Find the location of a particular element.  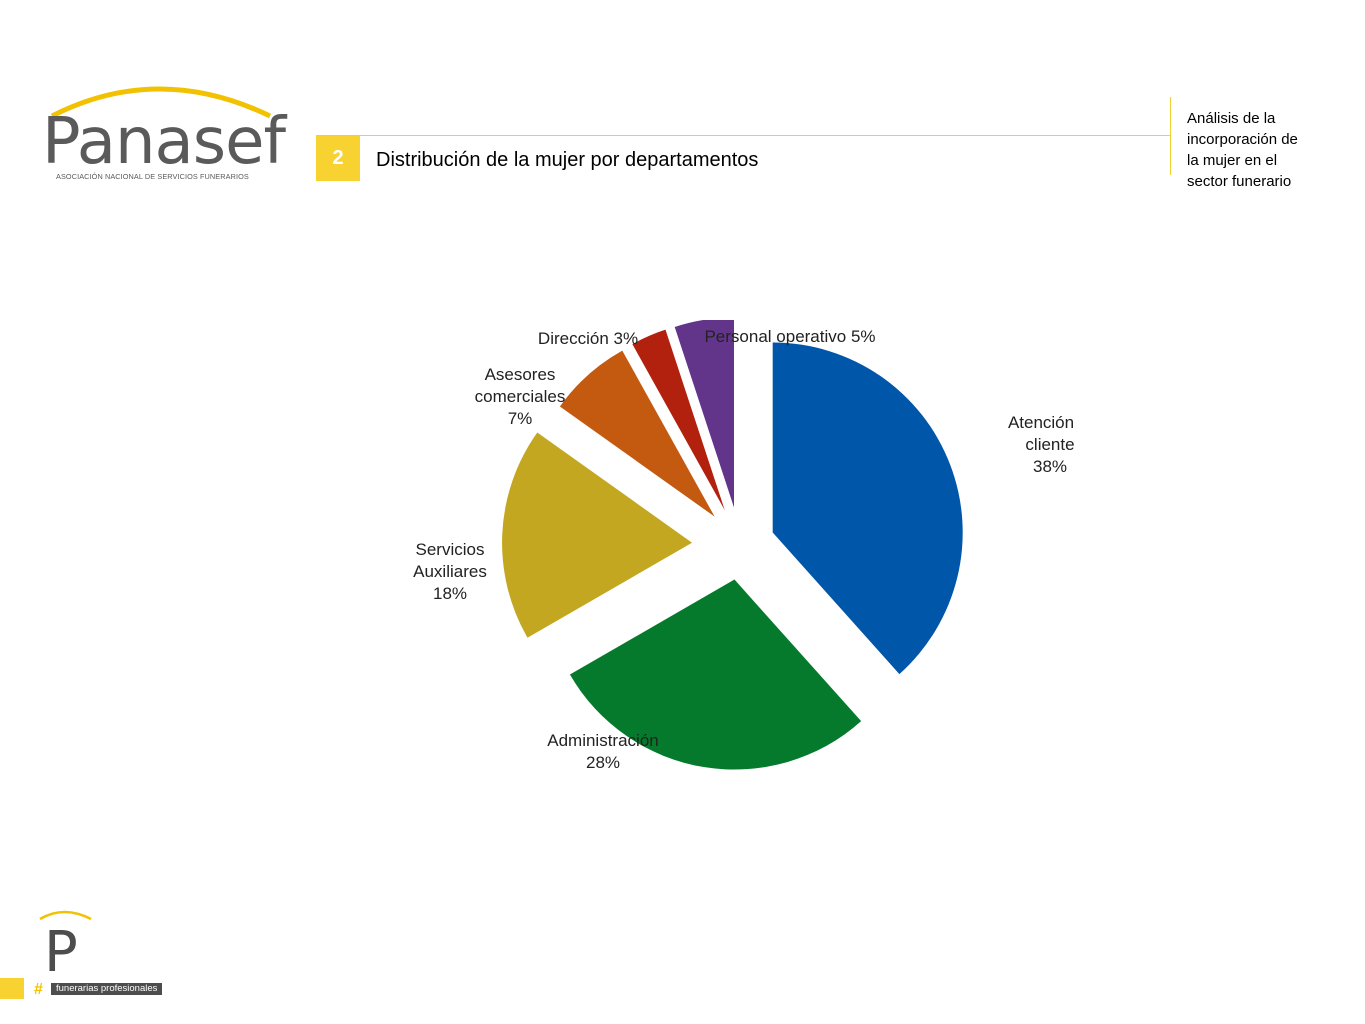

title-rule is located at coordinates (743, 135).